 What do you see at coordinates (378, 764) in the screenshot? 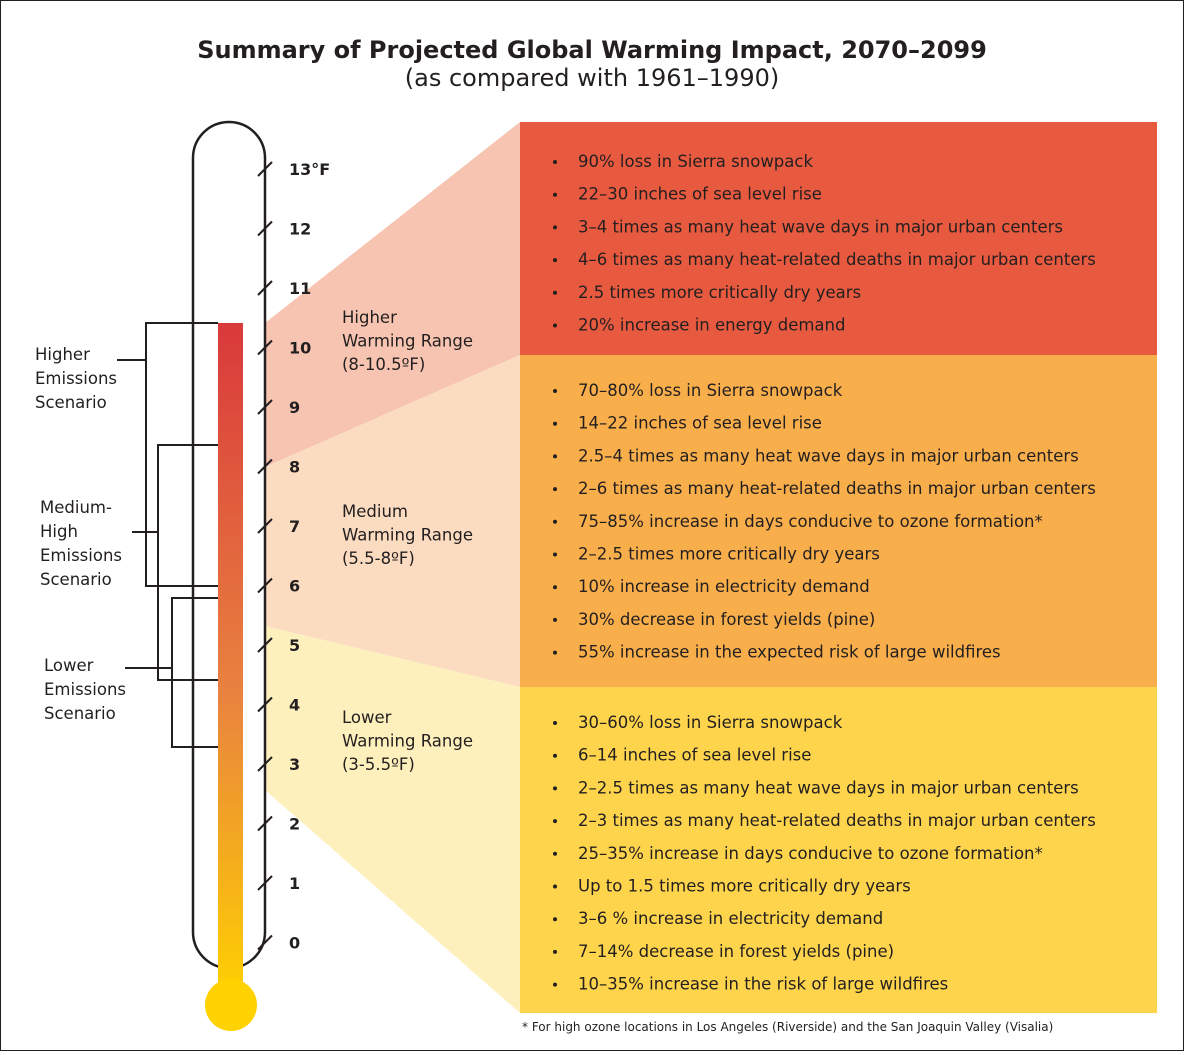
I see `range-label: (3-5.5ºF)` at bounding box center [378, 764].